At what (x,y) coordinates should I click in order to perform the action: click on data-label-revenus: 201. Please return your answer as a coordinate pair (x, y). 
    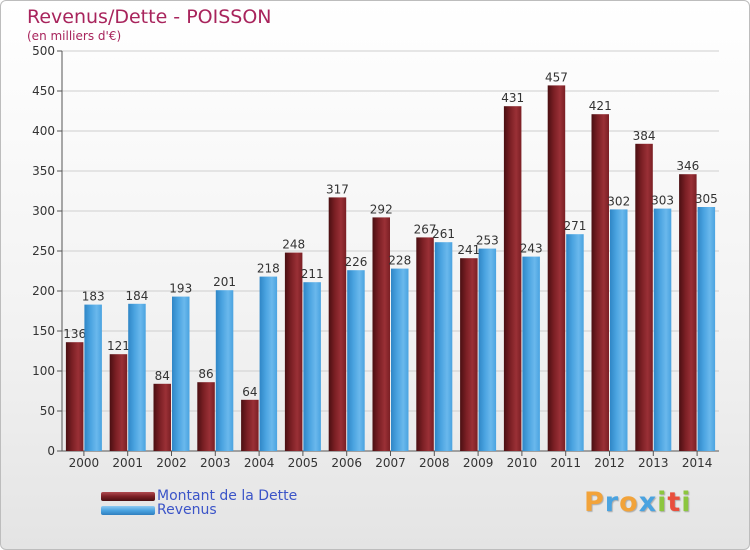
    Looking at the image, I should click on (224, 282).